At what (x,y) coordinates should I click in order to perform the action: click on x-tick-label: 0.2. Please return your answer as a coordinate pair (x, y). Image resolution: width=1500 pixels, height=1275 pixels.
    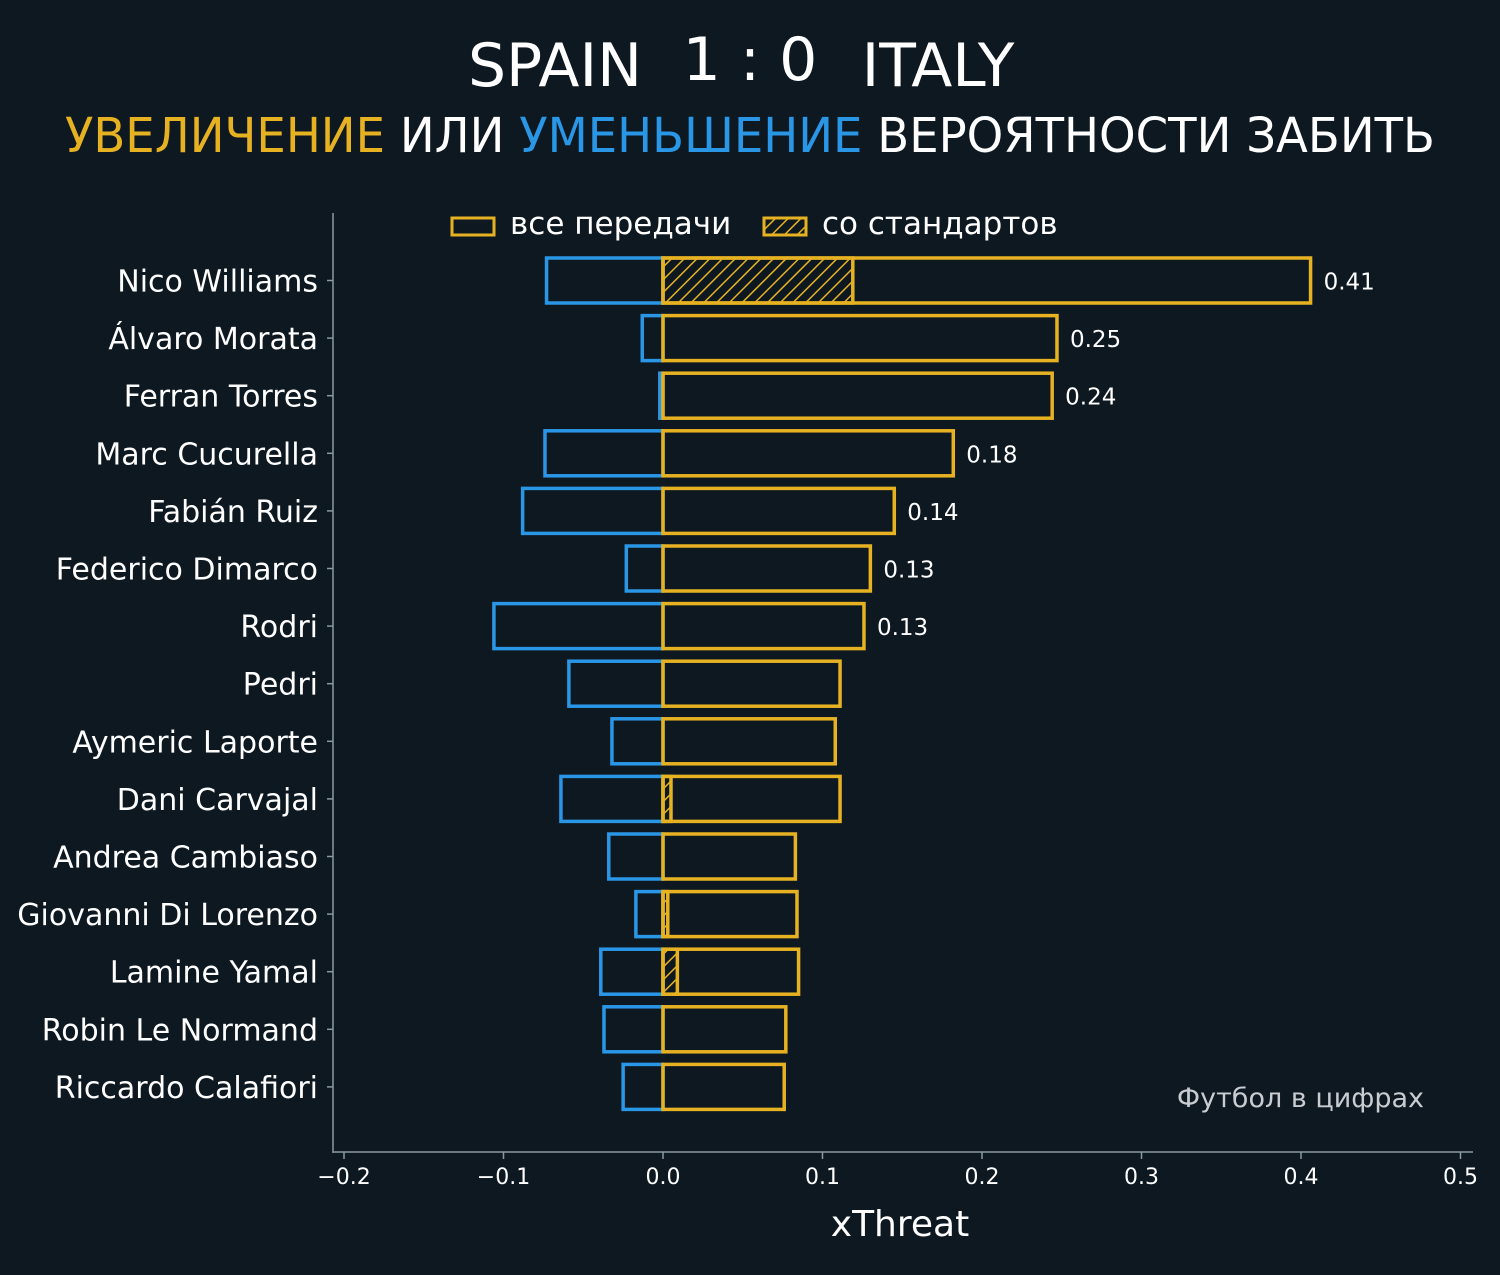
    Looking at the image, I should click on (982, 1177).